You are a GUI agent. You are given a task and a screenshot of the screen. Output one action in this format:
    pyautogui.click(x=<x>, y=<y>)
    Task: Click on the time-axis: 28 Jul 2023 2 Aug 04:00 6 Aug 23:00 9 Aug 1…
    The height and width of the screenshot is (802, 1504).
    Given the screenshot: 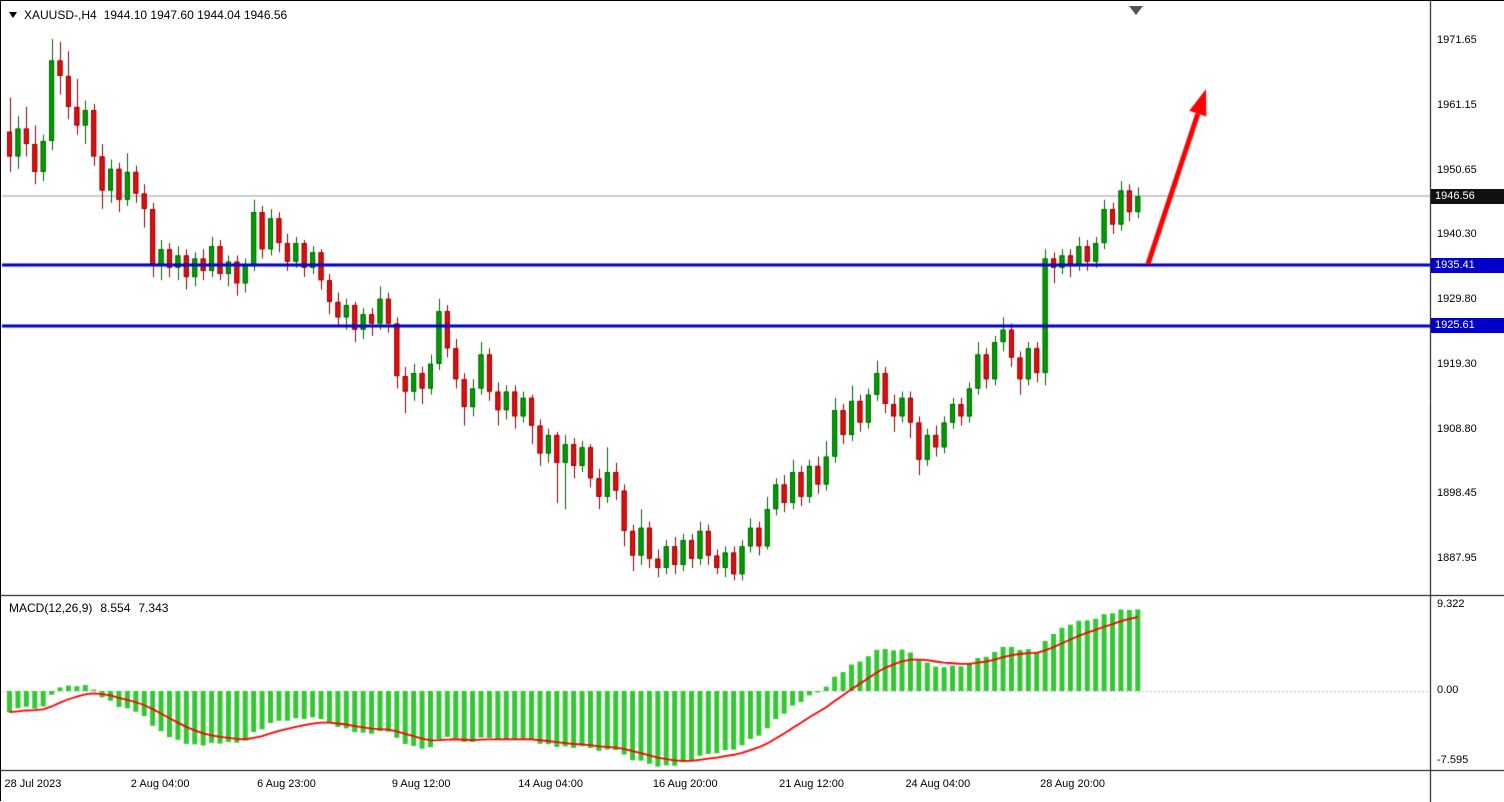 What is the action you would take?
    pyautogui.click(x=716, y=786)
    